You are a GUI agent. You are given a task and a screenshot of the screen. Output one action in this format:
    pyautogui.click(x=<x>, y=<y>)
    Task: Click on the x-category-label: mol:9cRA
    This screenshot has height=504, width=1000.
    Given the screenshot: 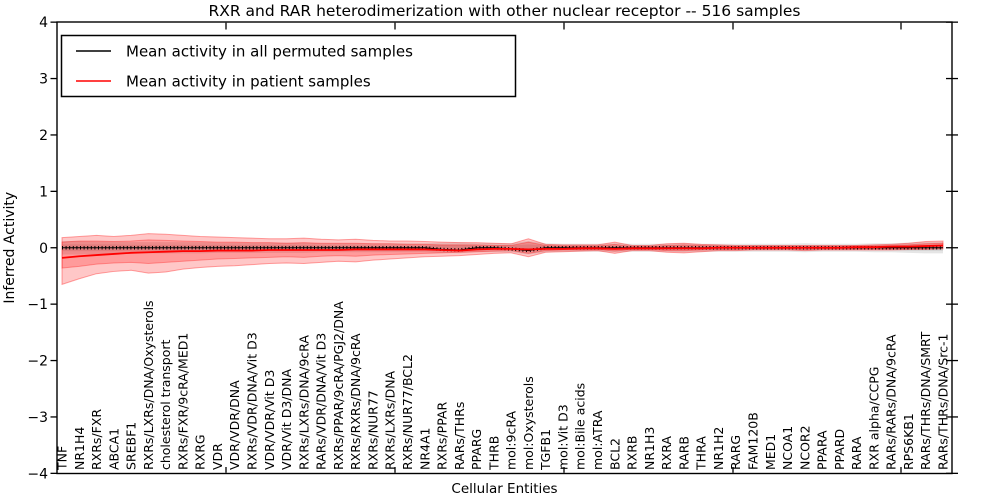 What is the action you would take?
    pyautogui.click(x=511, y=440)
    